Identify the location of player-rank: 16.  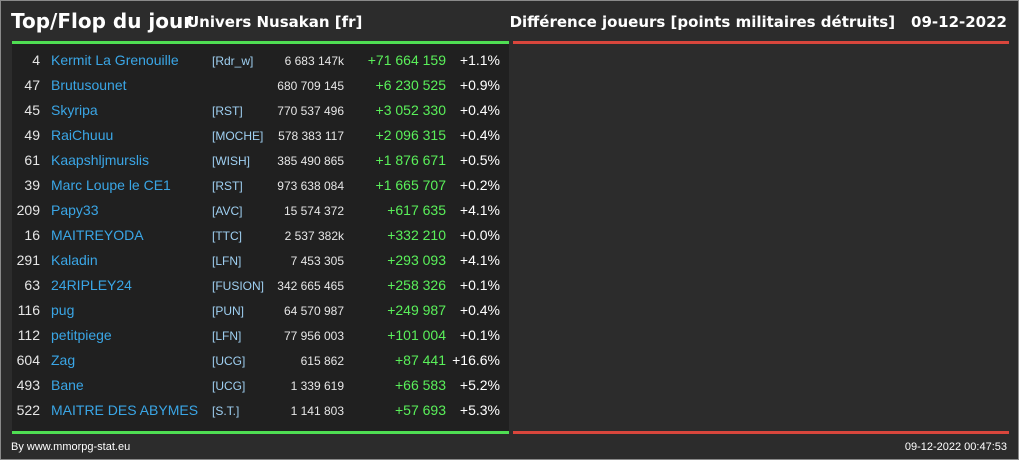
(32, 235).